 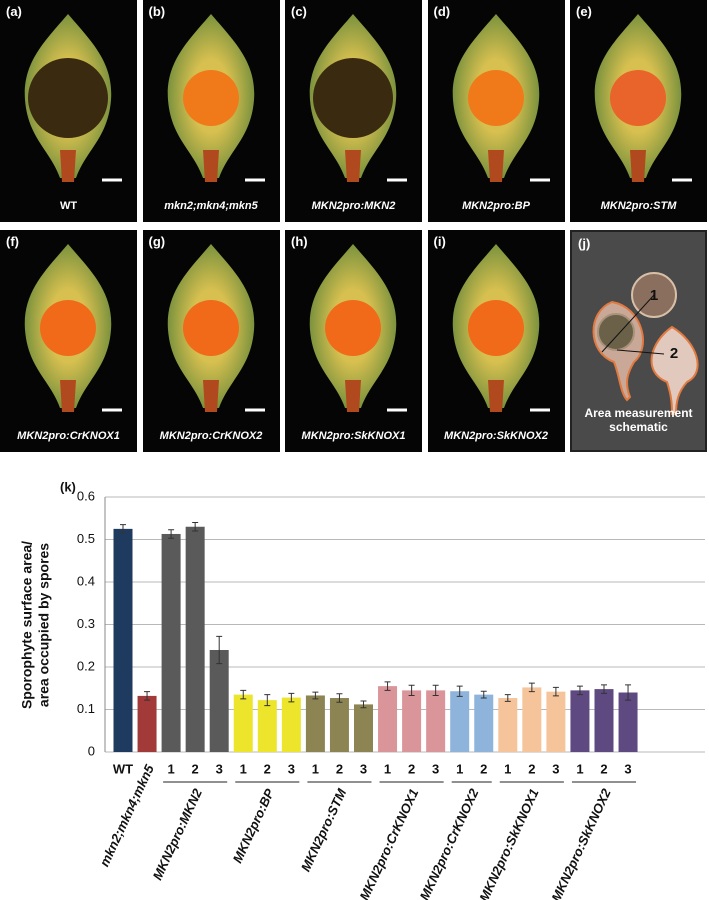 What do you see at coordinates (496, 206) in the screenshot?
I see `panel-caption: MKN2pro:BP` at bounding box center [496, 206].